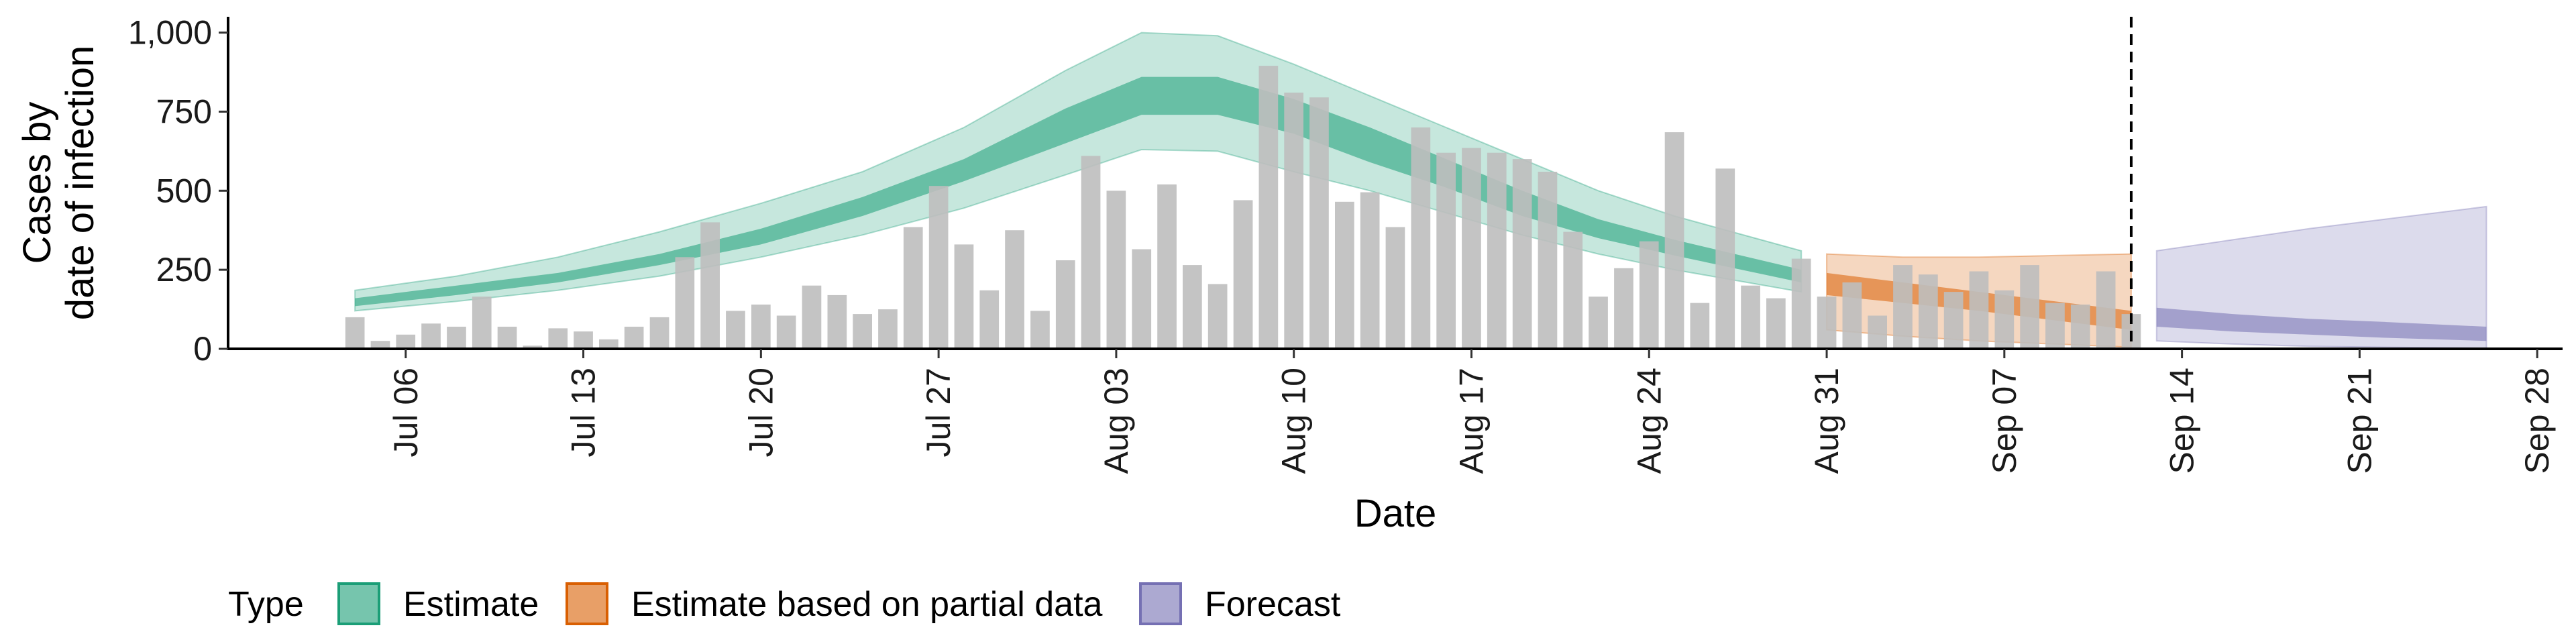 Image resolution: width=2576 pixels, height=644 pixels. I want to click on legend-label: Estimate, so click(471, 604).